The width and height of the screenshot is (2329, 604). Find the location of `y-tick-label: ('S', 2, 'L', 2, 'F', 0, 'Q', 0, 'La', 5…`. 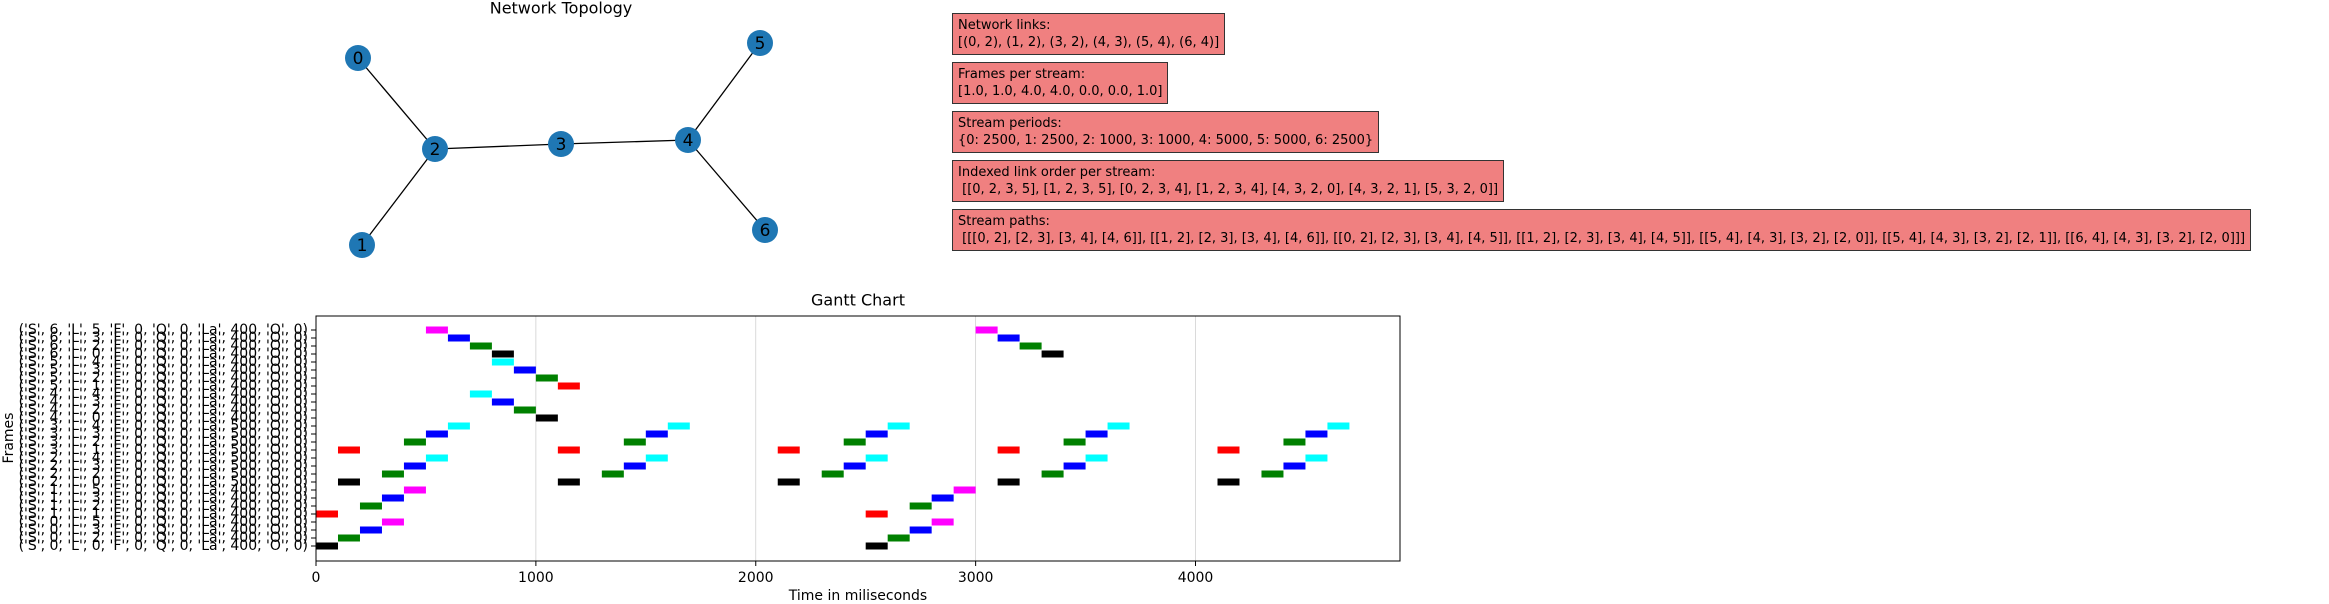

y-tick-label: ('S', 2, 'L', 2, 'F', 0, 'Q', 0, 'La', 5… is located at coordinates (163, 474).